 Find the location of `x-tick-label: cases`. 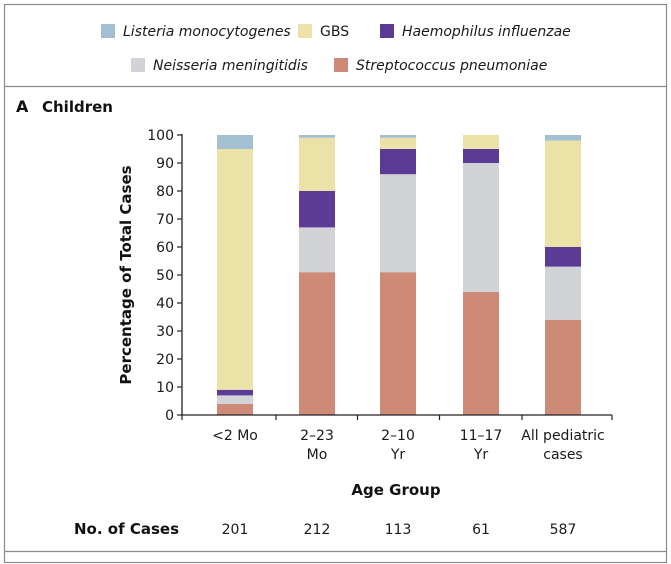

x-tick-label: cases is located at coordinates (562, 455).